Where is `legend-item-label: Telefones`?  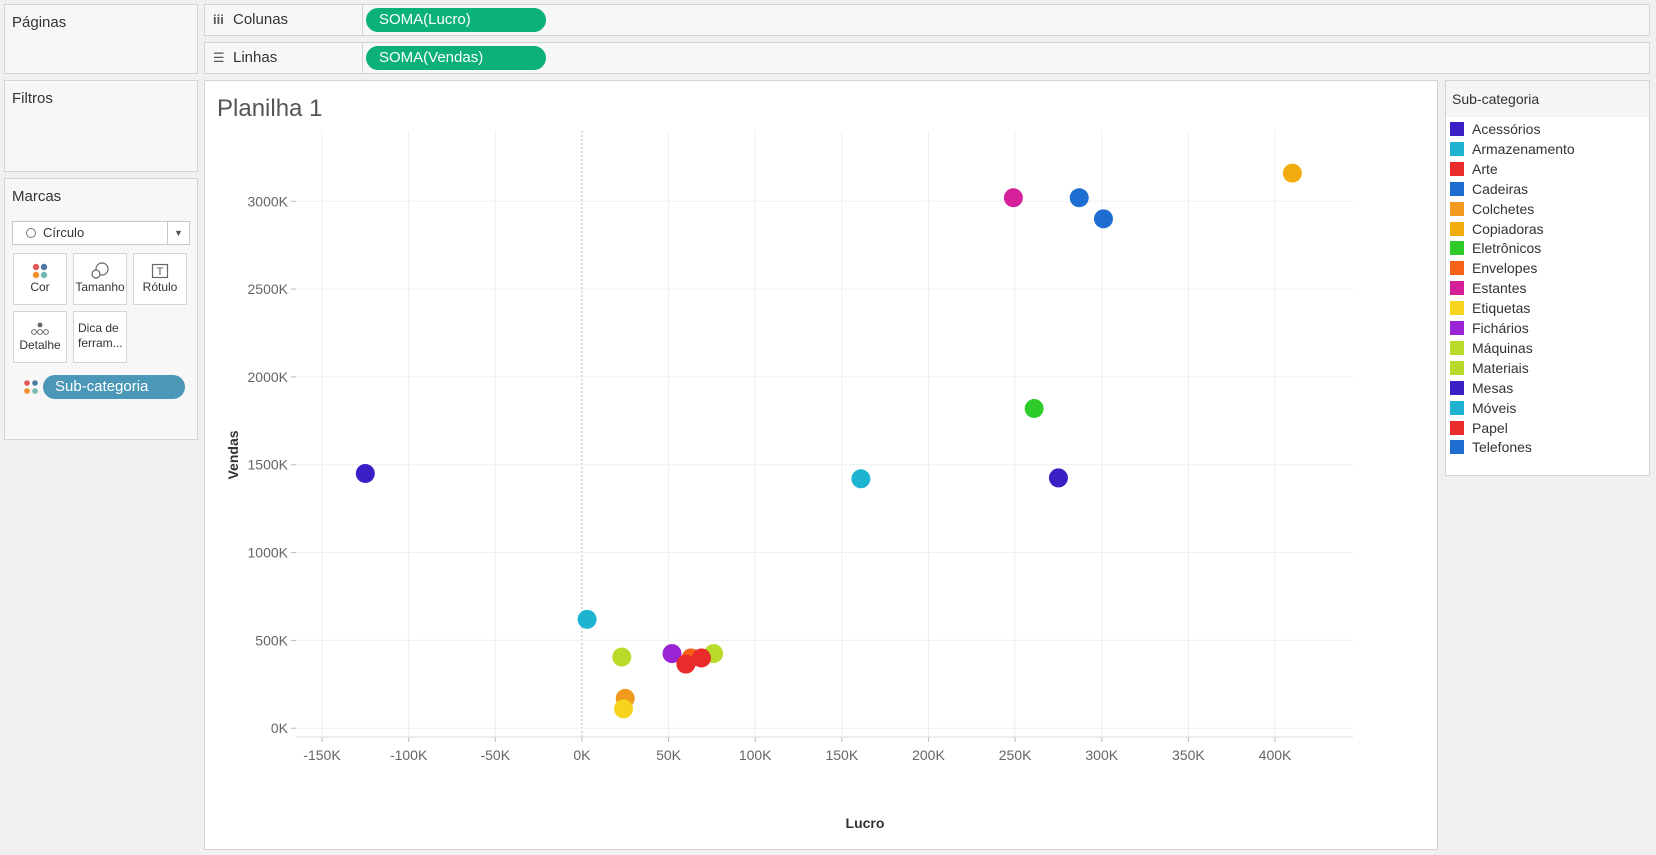 legend-item-label: Telefones is located at coordinates (1502, 447).